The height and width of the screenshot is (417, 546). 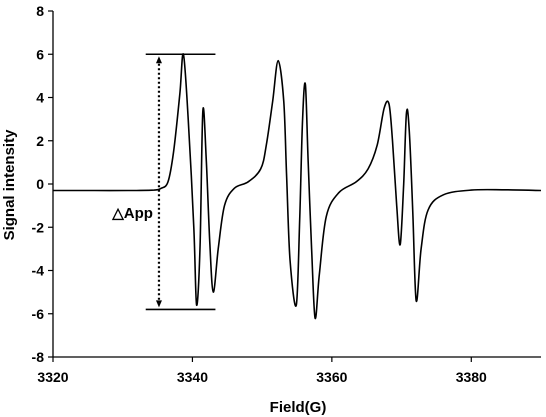 I want to click on annotation-arrowhead-up, so click(x=158, y=60).